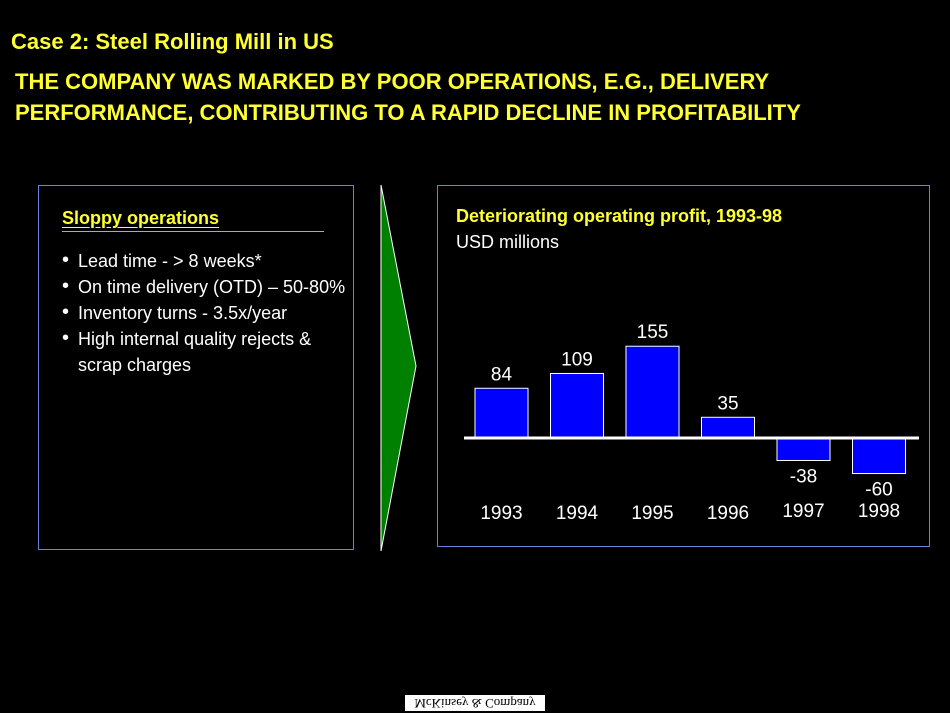 The height and width of the screenshot is (713, 950). I want to click on bullet-otd: On time delivery (OTD) – 50-80%, so click(204, 286).